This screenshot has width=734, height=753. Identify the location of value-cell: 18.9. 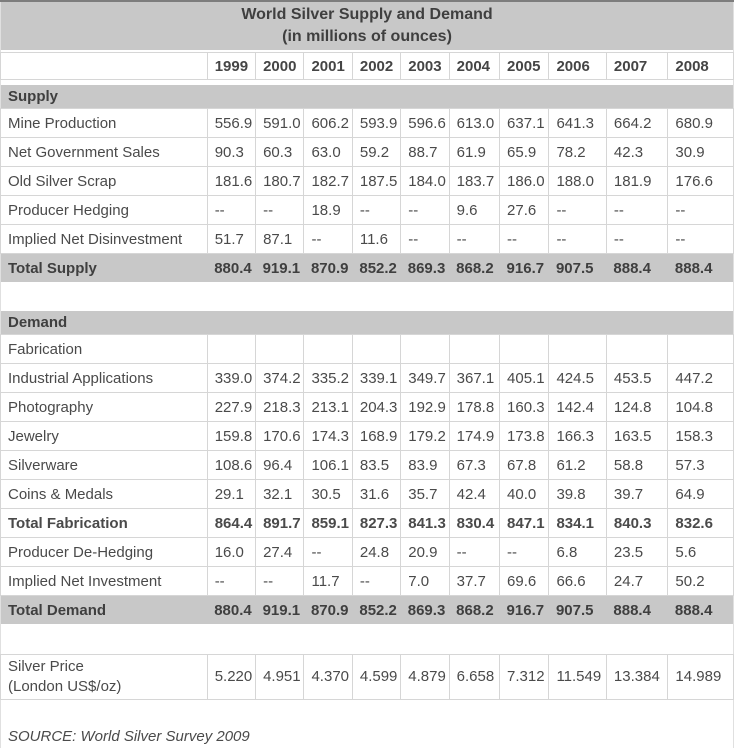
(328, 210).